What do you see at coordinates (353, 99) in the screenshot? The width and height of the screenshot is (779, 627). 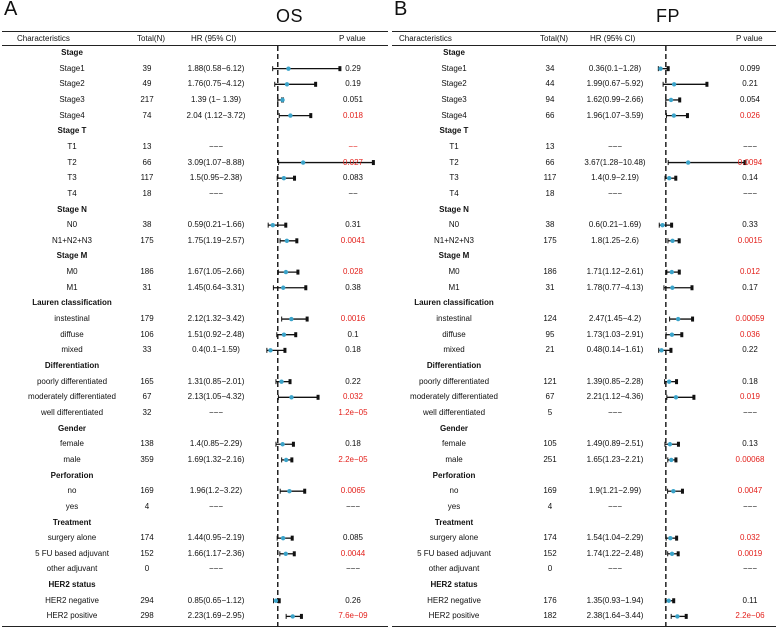 I see `p-value: 0.051` at bounding box center [353, 99].